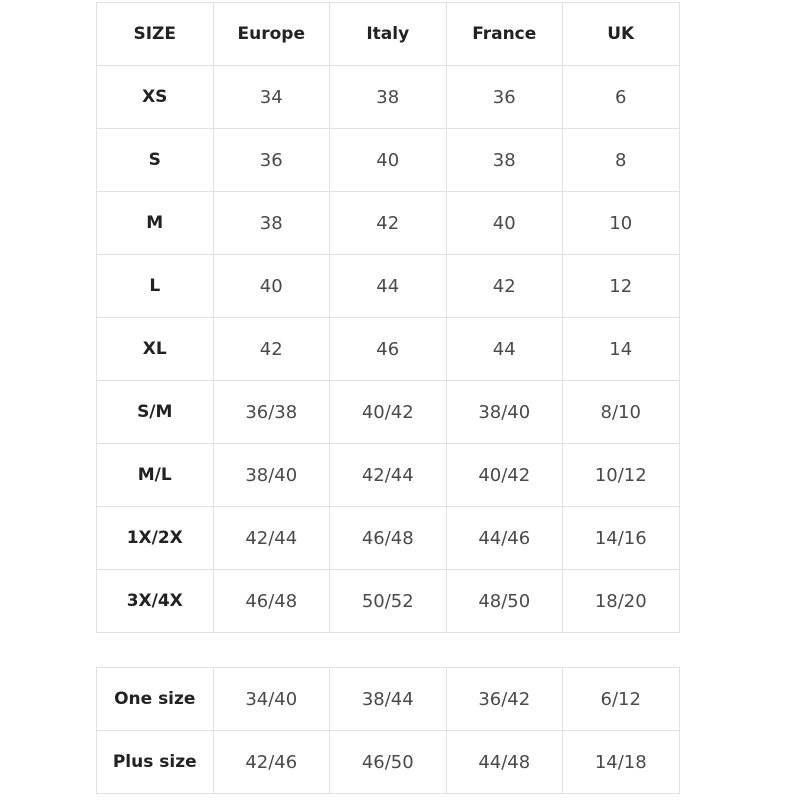 Image resolution: width=800 pixels, height=800 pixels. Describe the element at coordinates (155, 349) in the screenshot. I see `row-label-cell: XL` at that location.